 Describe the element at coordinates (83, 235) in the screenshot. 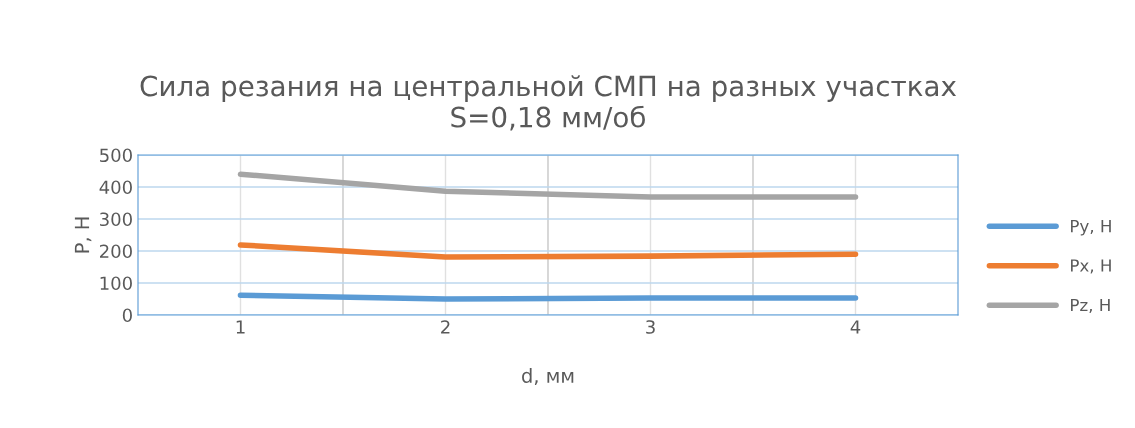

I see `y-axis-title: P, Н` at that location.